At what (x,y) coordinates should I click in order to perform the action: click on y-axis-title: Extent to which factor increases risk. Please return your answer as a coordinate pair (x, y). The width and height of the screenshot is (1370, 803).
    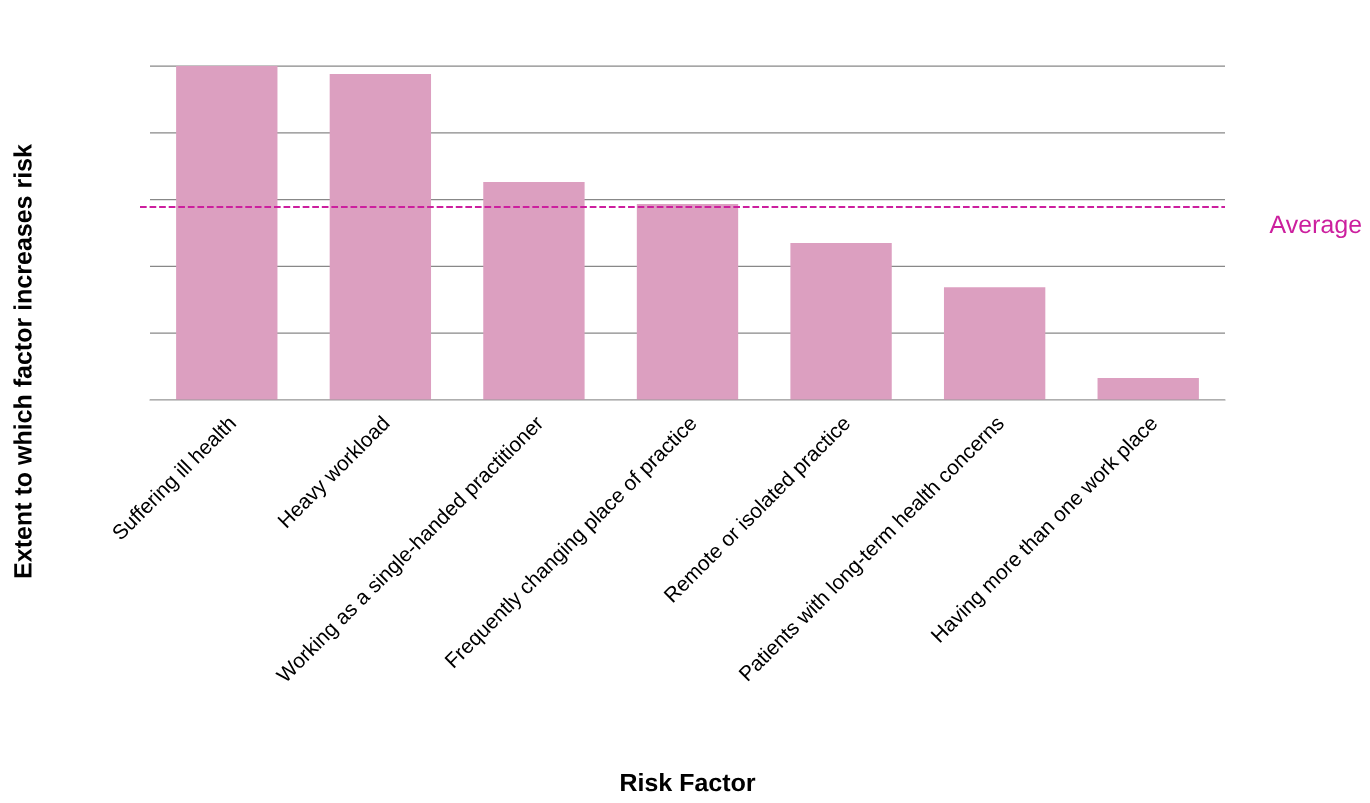
    Looking at the image, I should click on (22, 361).